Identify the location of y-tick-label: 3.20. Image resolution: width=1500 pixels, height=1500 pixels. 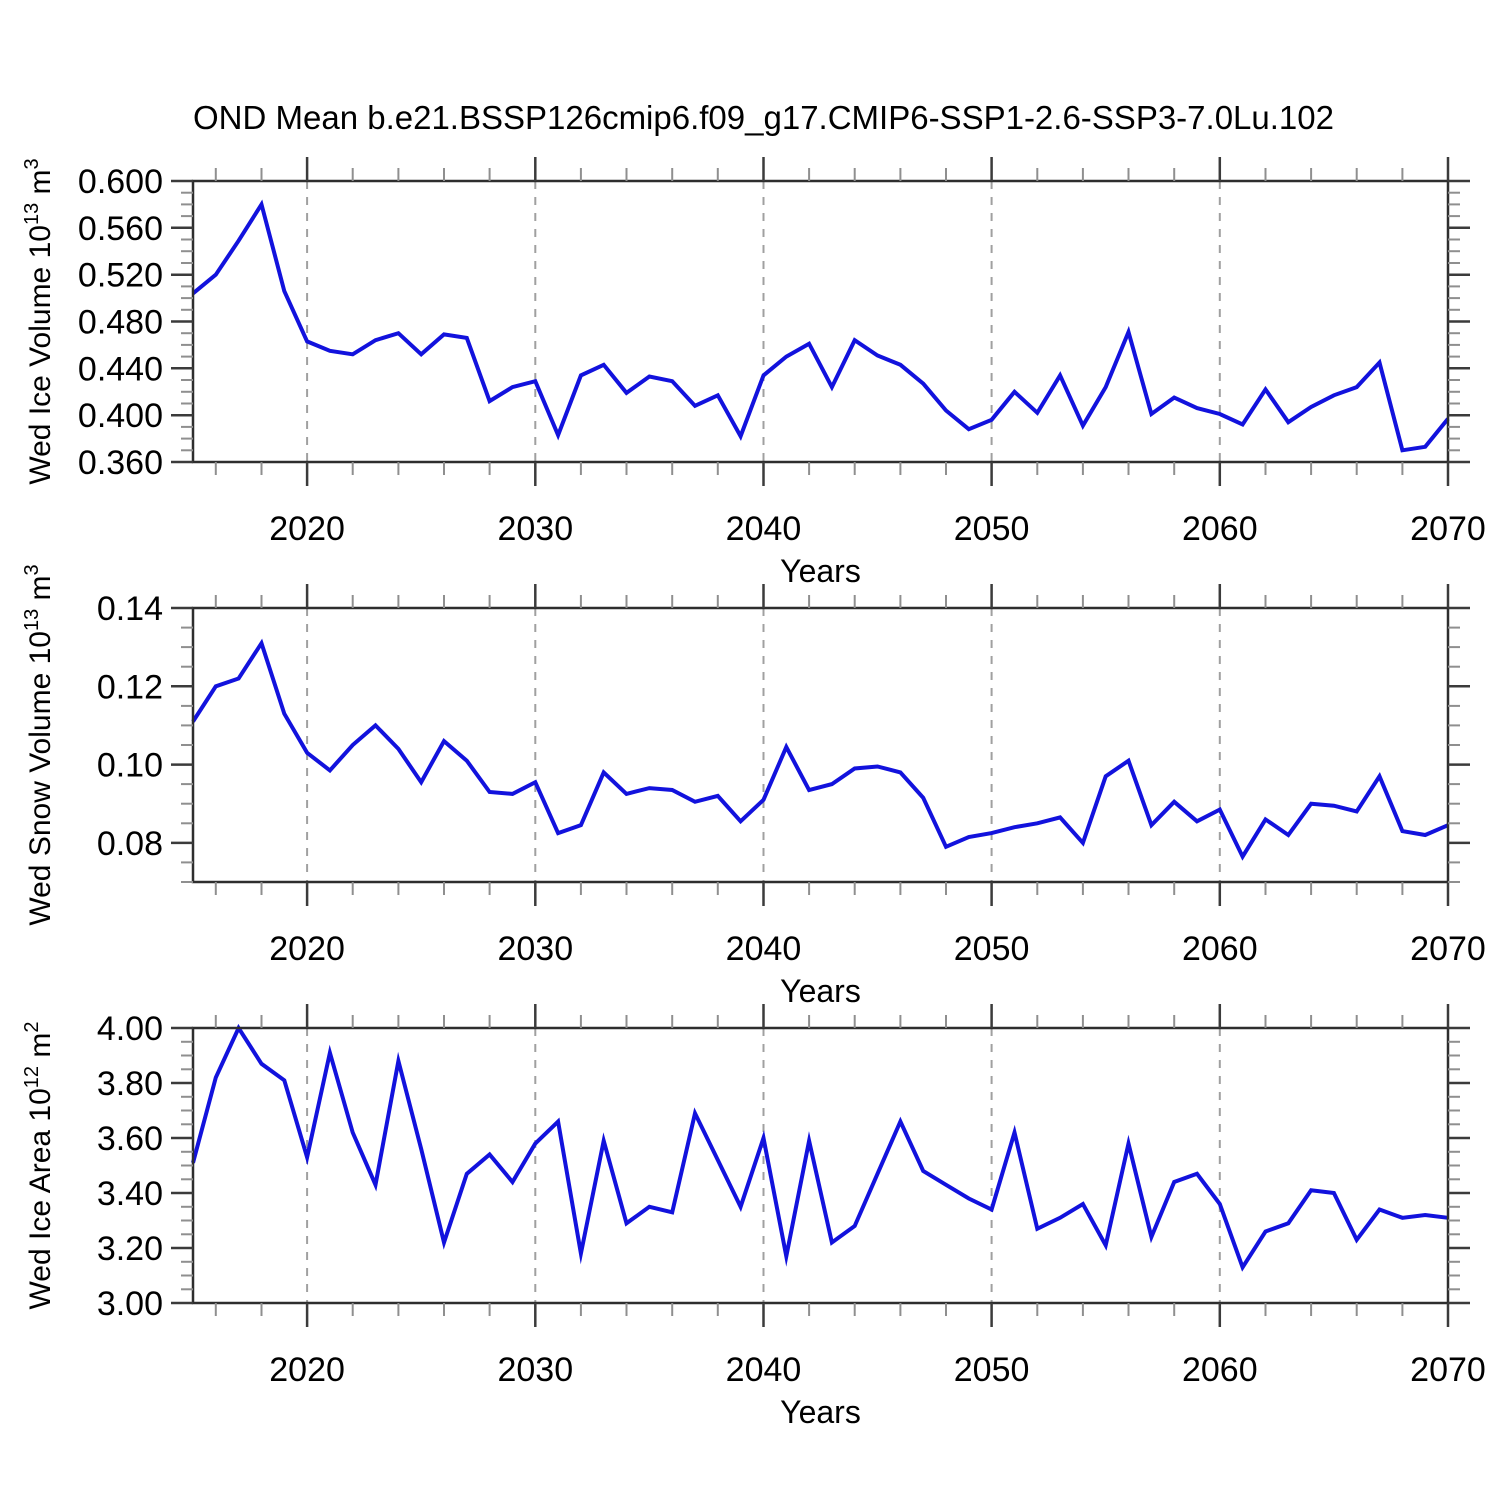
(130, 1249).